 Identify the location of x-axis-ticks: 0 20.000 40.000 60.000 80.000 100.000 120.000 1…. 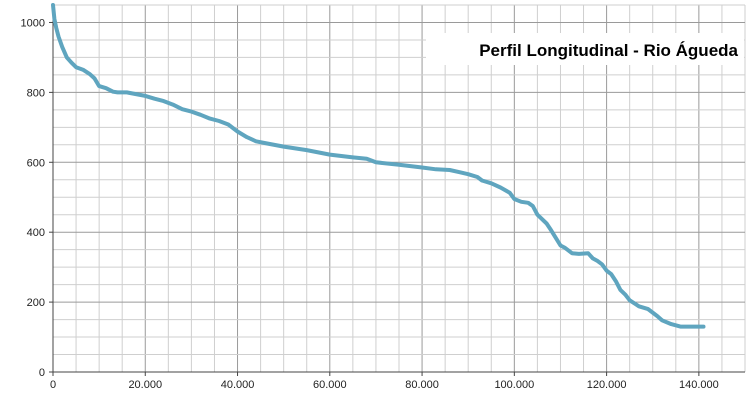
(384, 381).